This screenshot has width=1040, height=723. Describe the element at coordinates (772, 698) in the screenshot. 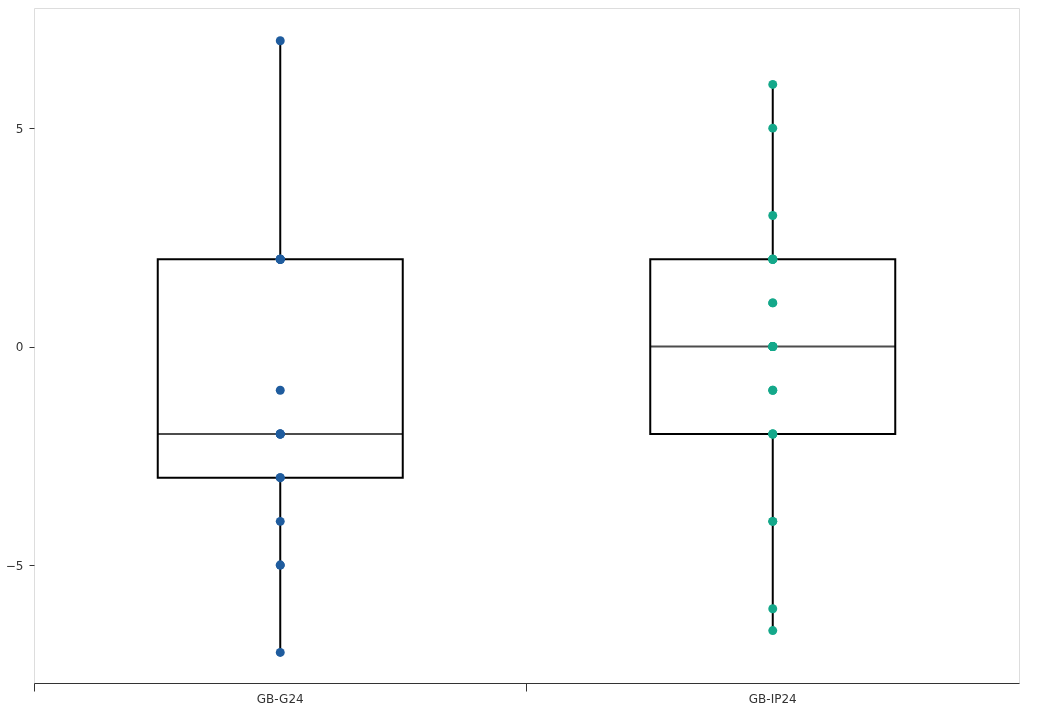

I see `x-tick-label: GB-IP24` at that location.